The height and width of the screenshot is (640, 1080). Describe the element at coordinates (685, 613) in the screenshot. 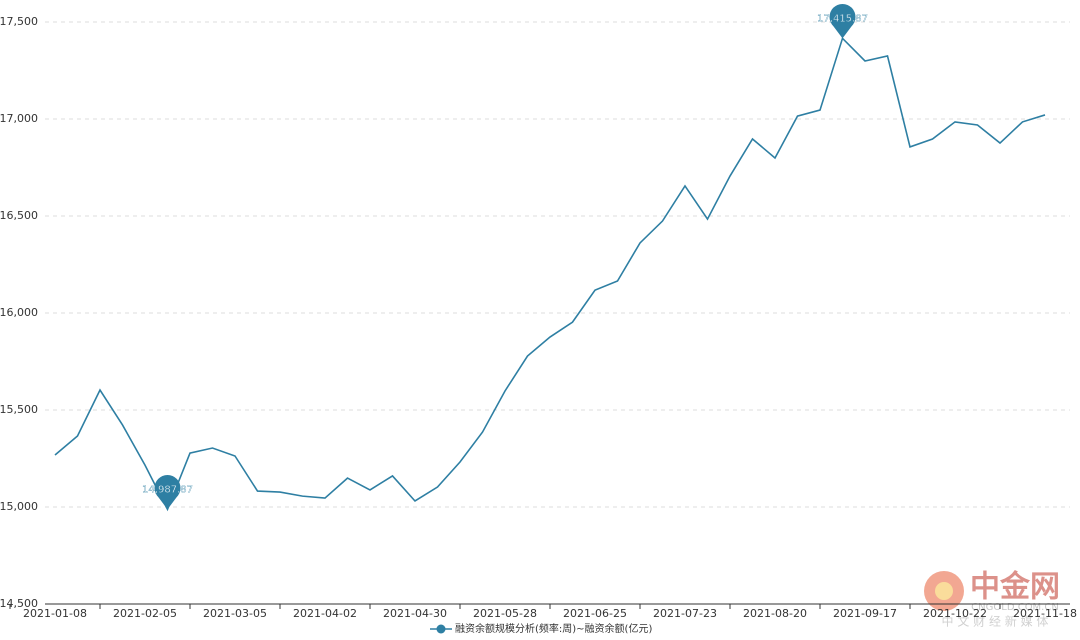

I see `x-tick-label: 2021-07-23` at that location.